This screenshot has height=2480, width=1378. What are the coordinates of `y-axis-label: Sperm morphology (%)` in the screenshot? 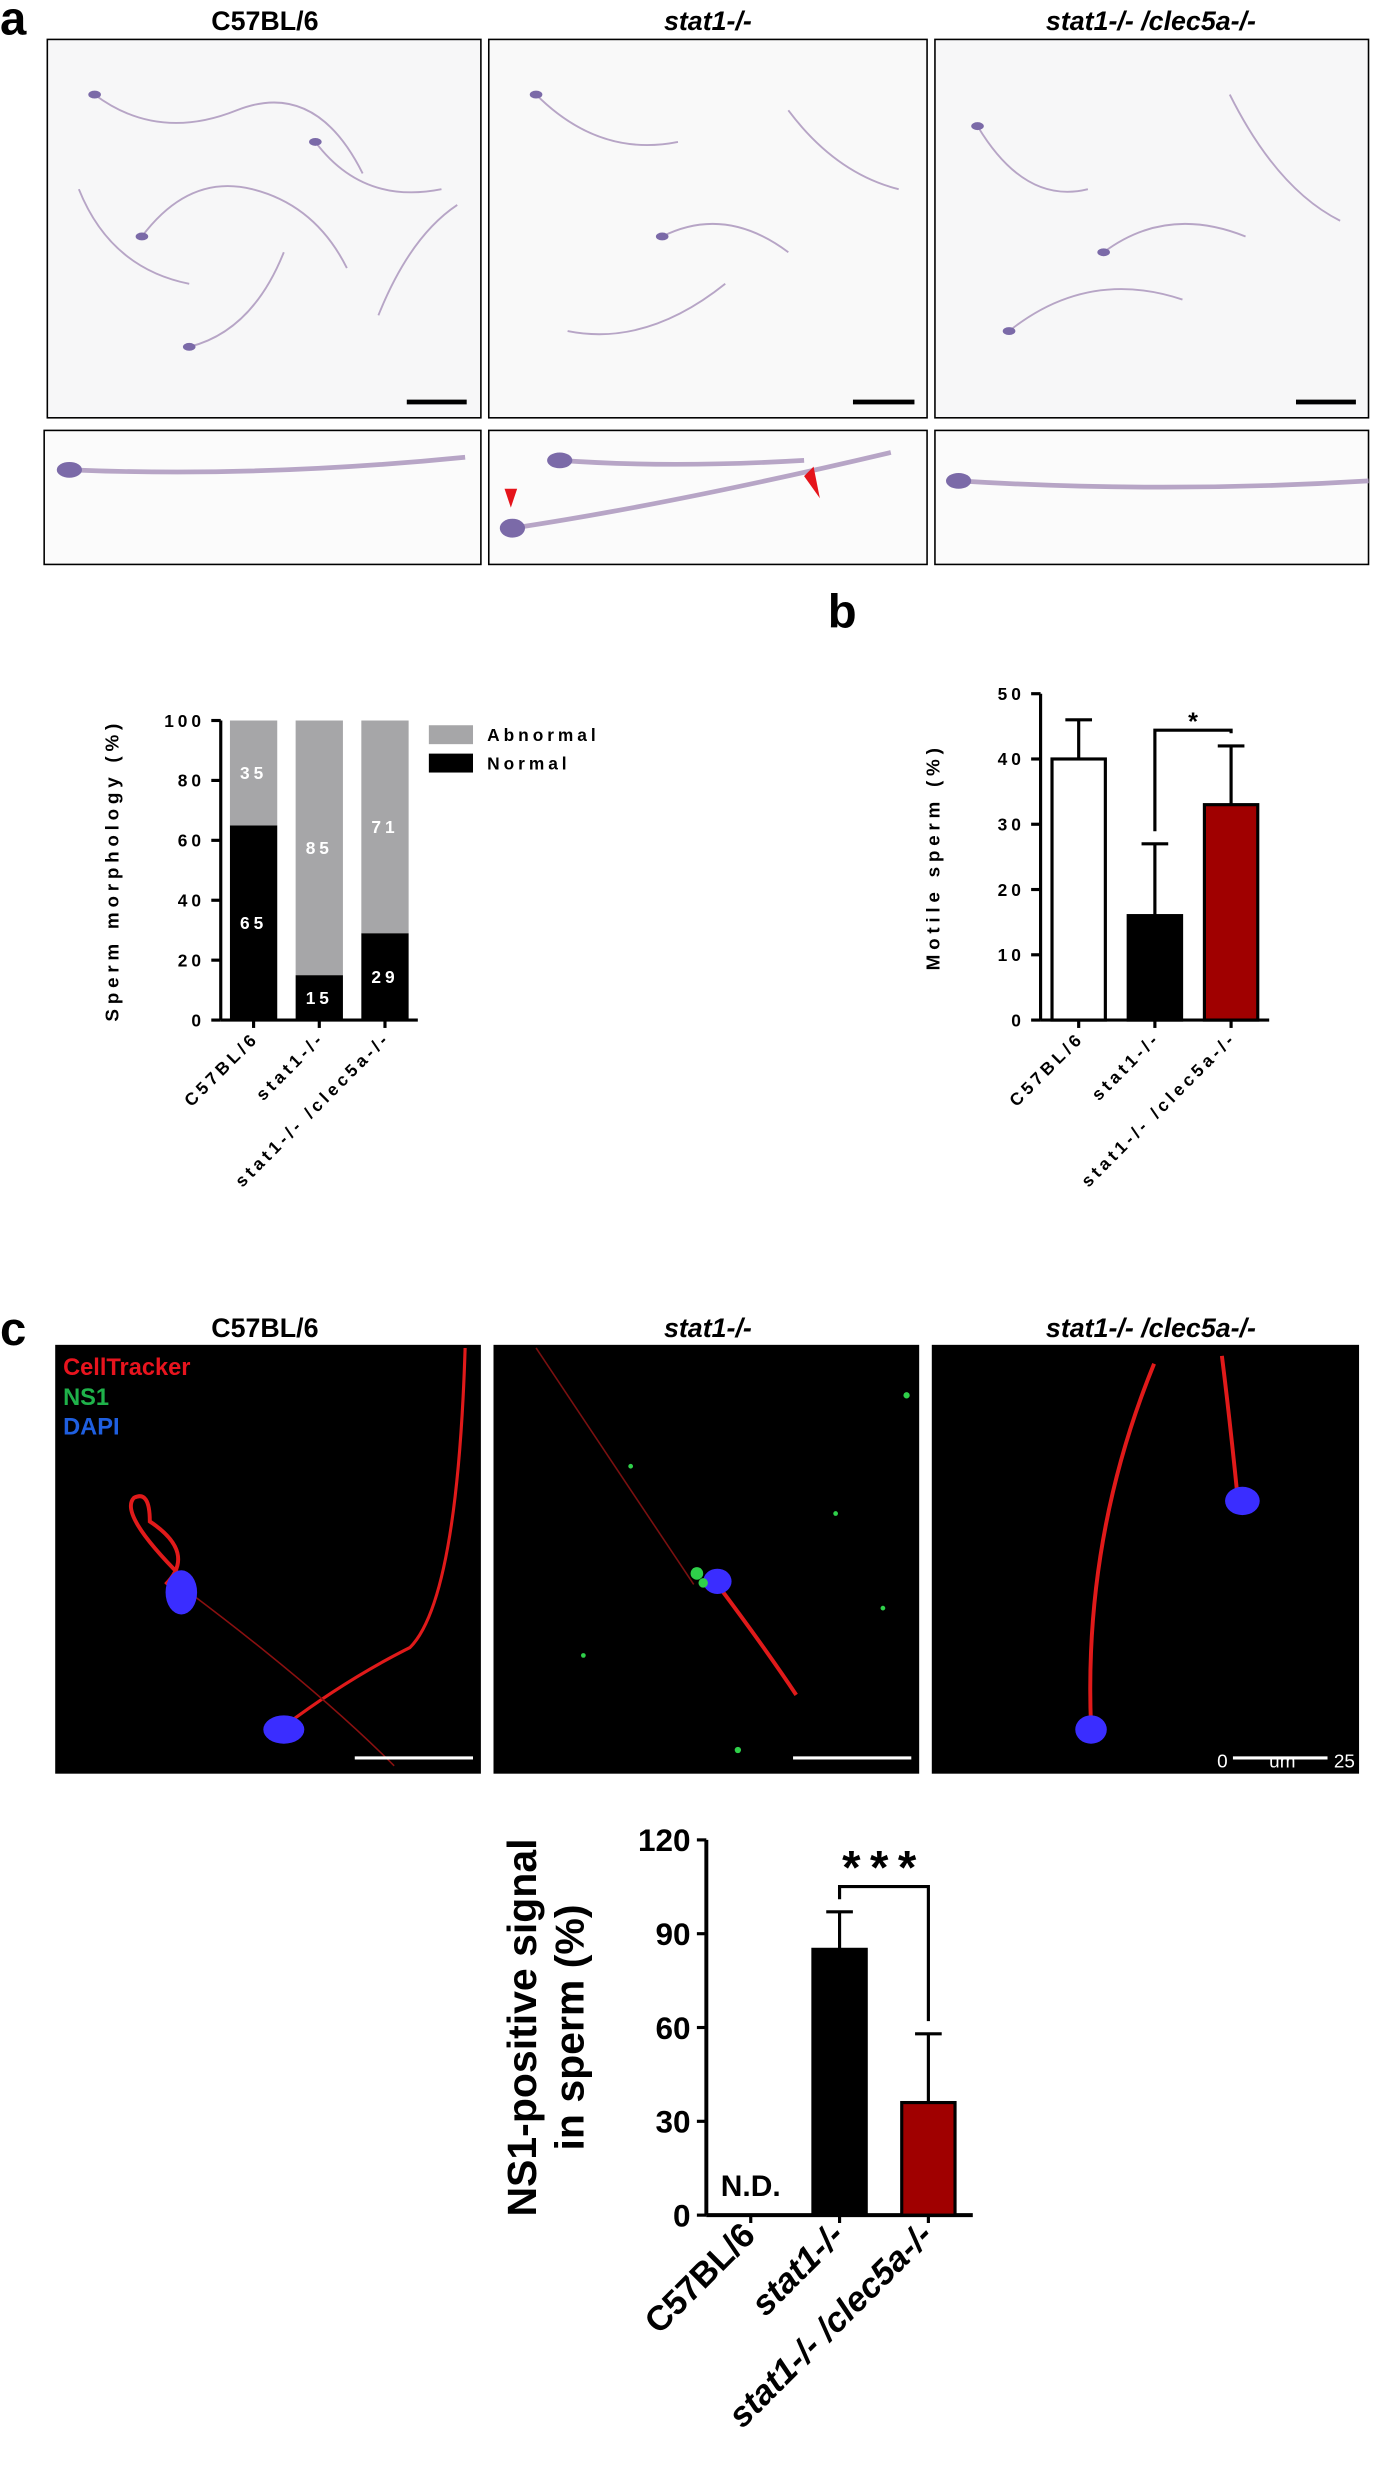 It's located at (112, 870).